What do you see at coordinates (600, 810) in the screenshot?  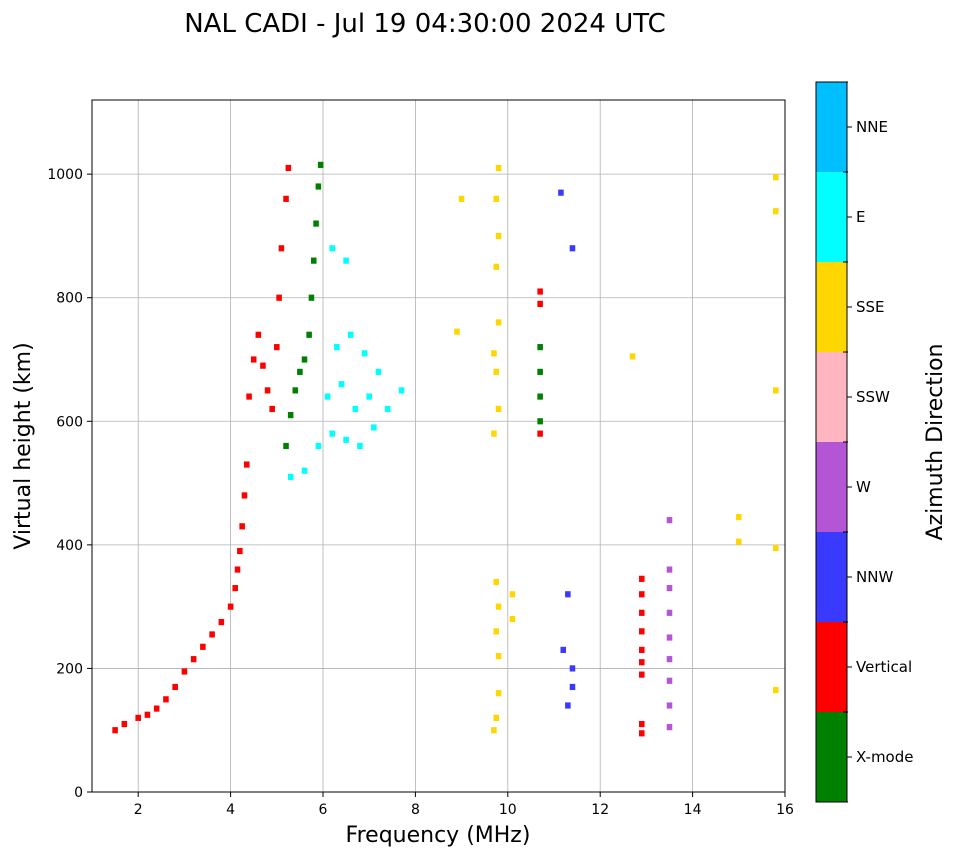 I see `x-tick-label: 12` at bounding box center [600, 810].